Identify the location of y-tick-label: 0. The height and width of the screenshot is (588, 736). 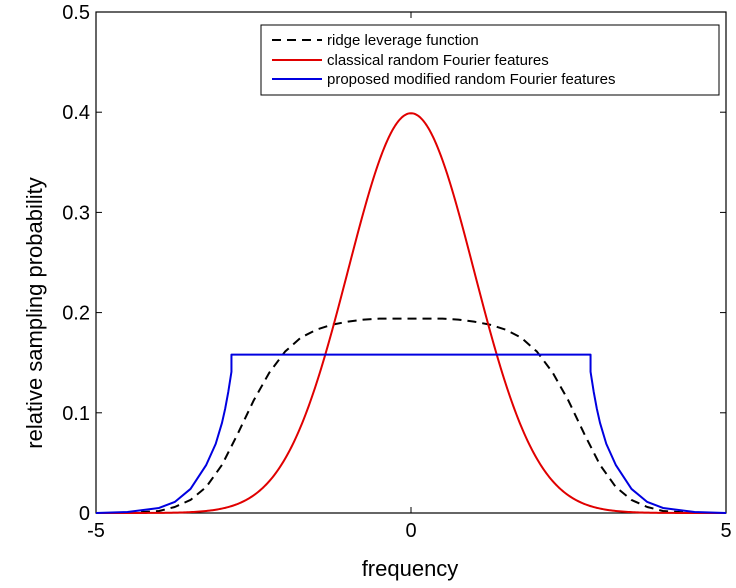
(84, 514).